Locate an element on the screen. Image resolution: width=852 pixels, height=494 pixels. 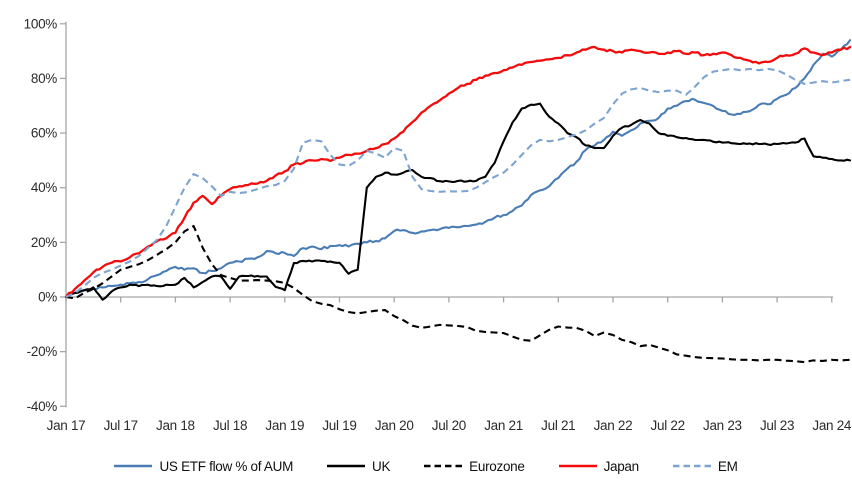
y-axis-label: 40% is located at coordinates (44, 187).